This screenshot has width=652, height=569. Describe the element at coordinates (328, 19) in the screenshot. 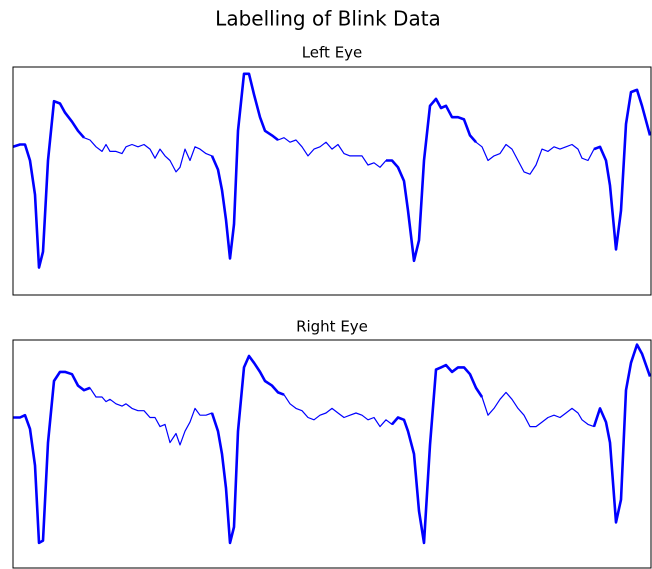

I see `figure-title: Labelling of Blink Data` at that location.